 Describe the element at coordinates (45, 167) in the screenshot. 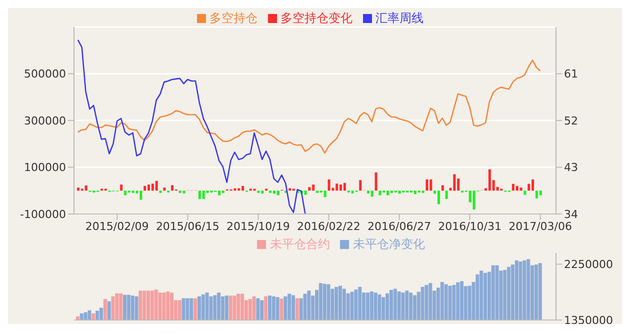

I see `y-tick-label: 100000` at that location.